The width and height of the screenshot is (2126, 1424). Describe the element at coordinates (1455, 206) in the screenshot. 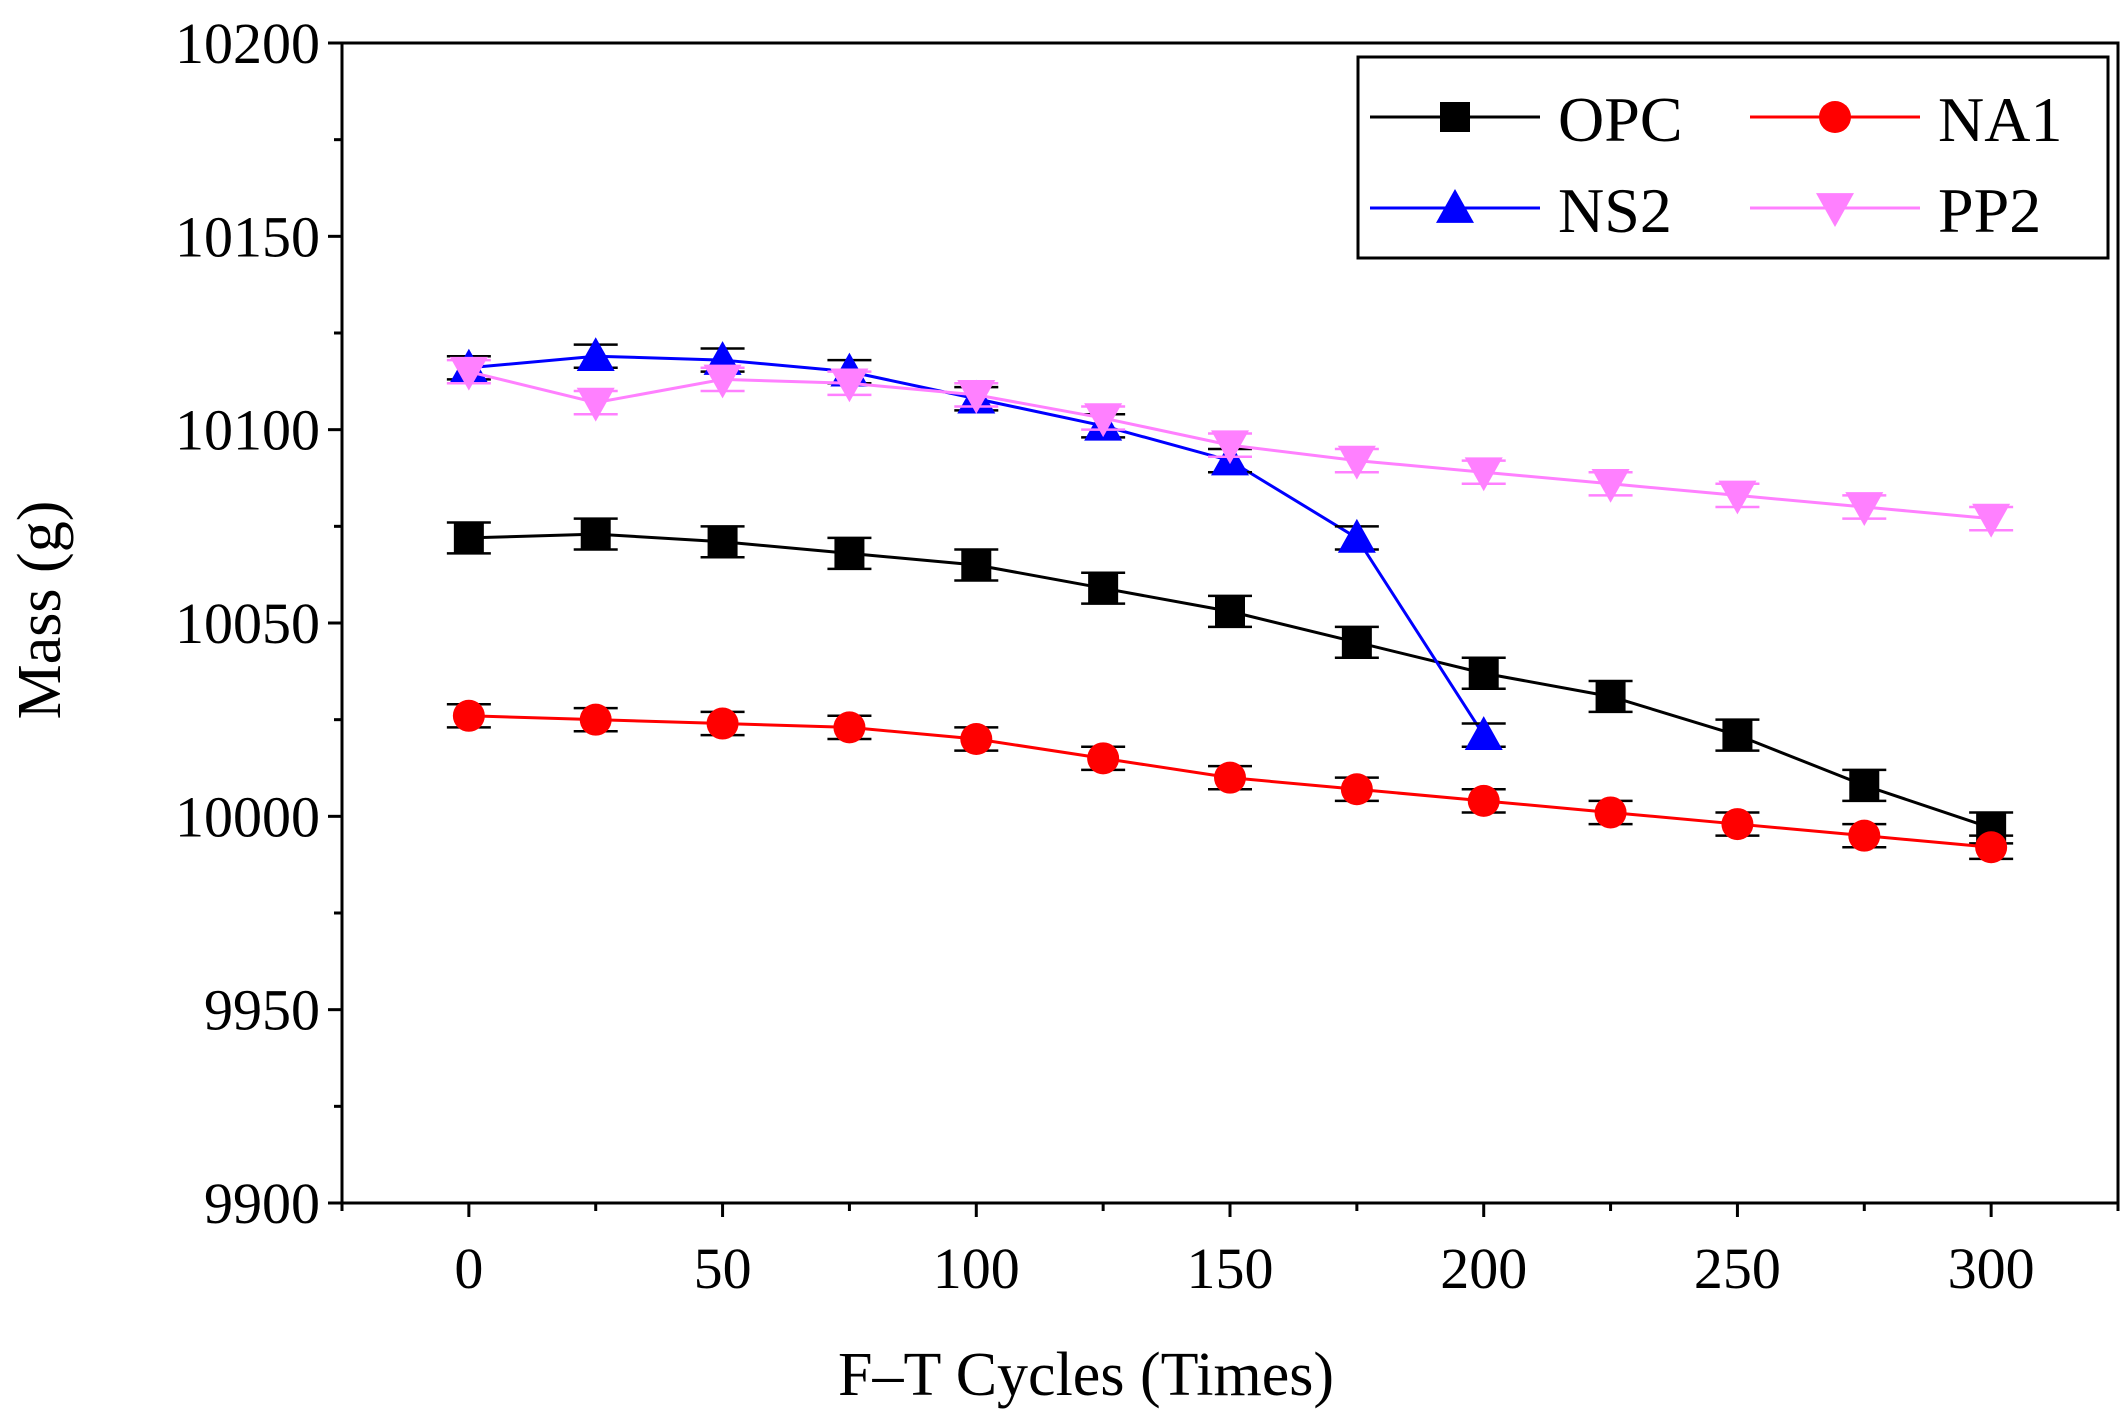

I see `legend-marker-ns2` at that location.